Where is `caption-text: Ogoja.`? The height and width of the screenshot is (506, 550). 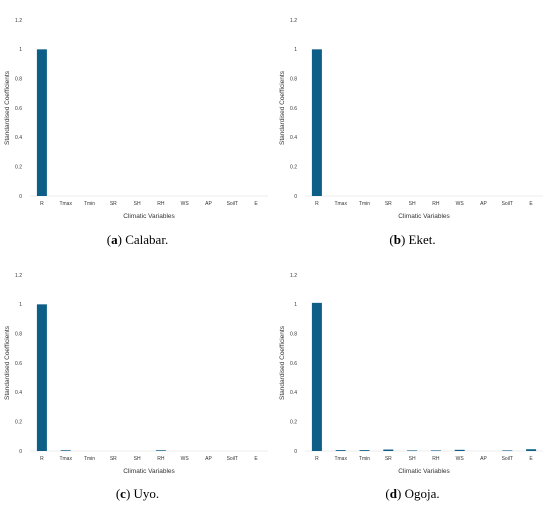
caption-text: Ogoja. is located at coordinates (422, 493).